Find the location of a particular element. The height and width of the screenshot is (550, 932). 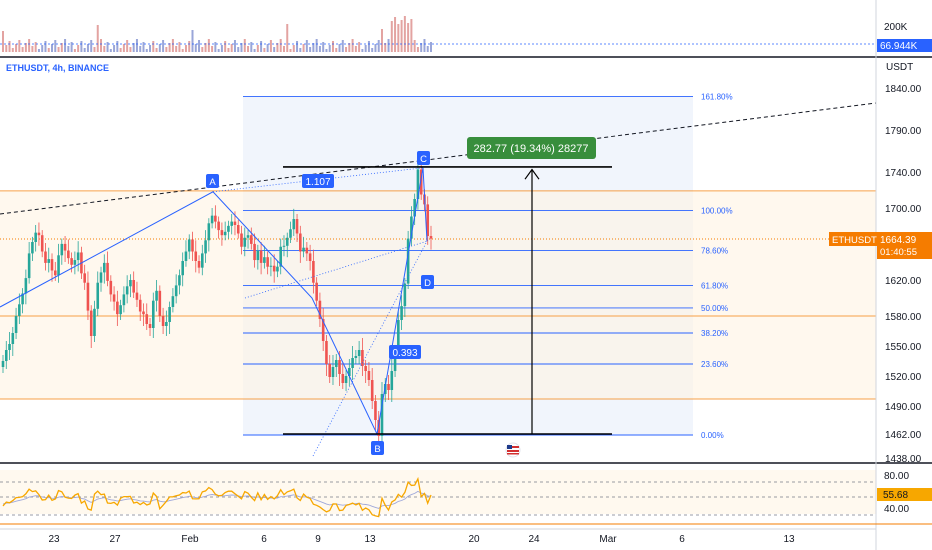

ticker-badge is located at coordinates (853, 239).